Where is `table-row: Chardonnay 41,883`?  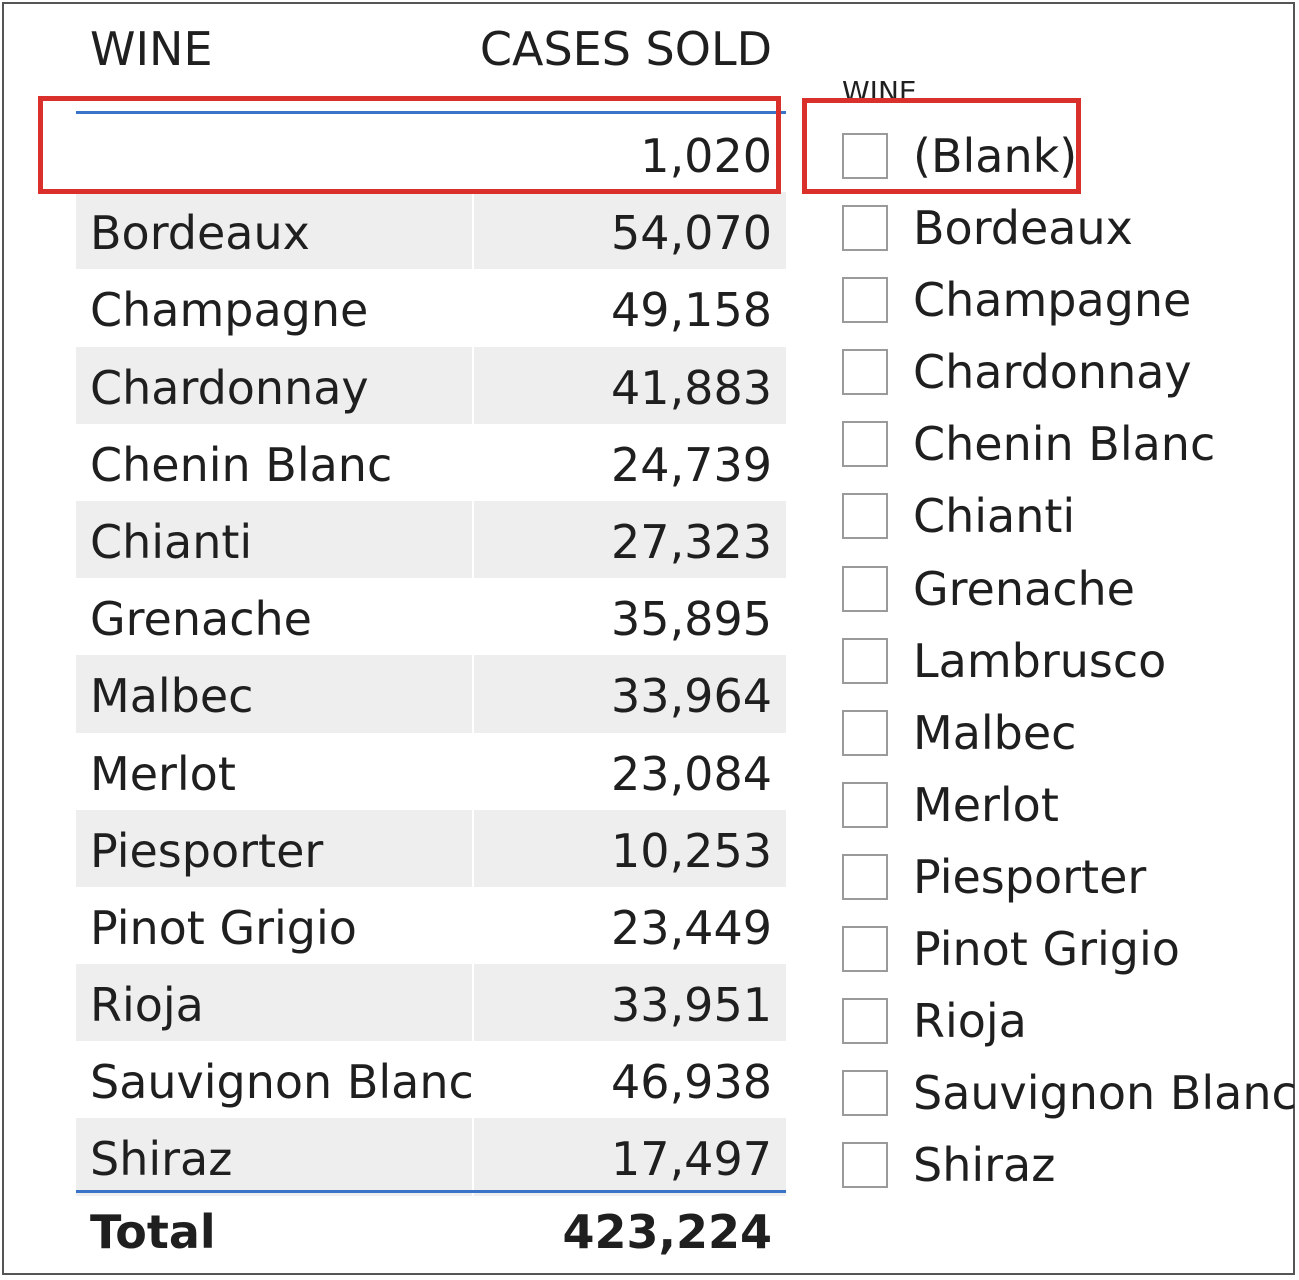
table-row: Chardonnay 41,883 is located at coordinates (431, 385).